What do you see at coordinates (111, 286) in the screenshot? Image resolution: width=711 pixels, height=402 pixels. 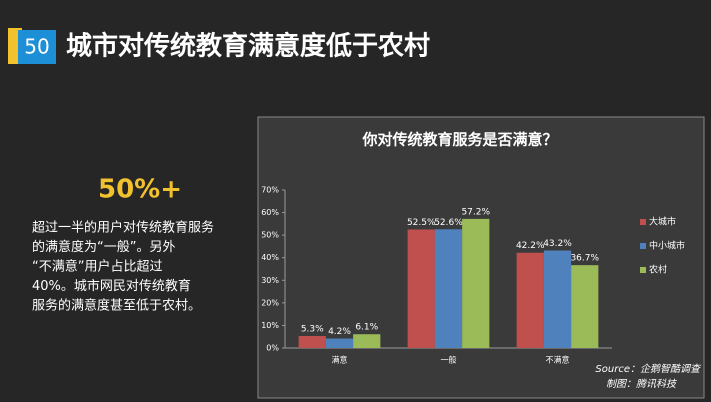 I see `body-line: 40%。城市网民对传统教育` at bounding box center [111, 286].